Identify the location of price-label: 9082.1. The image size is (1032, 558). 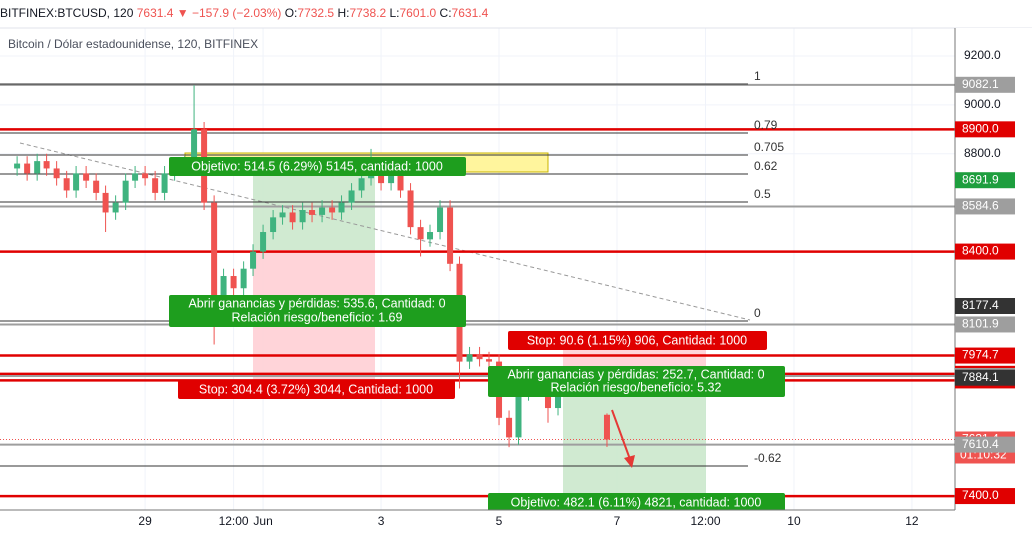
(980, 84).